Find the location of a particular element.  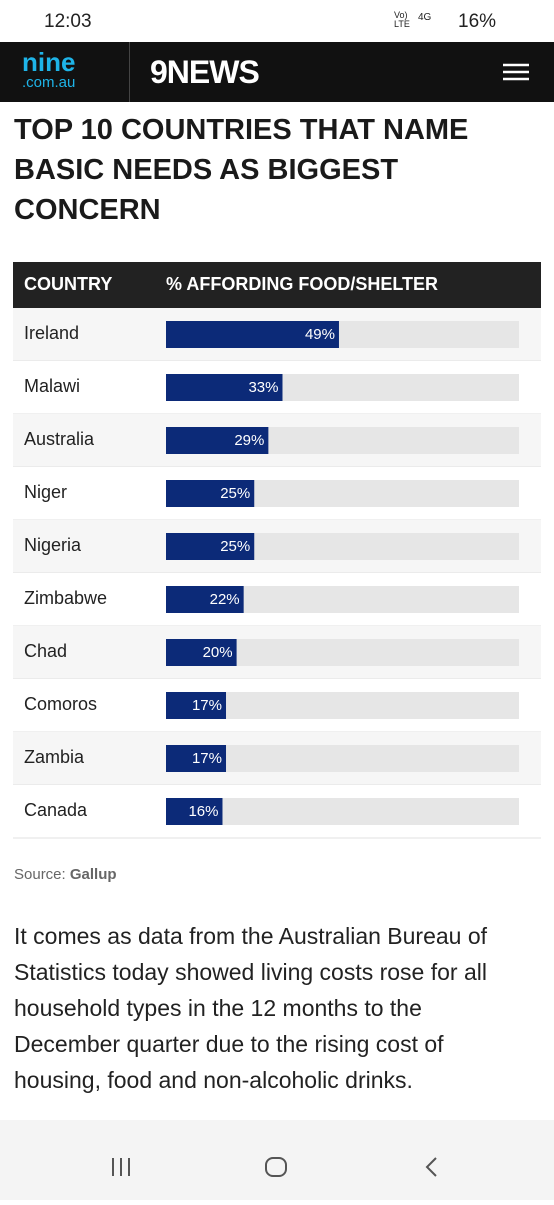

value-label: 16% is located at coordinates (203, 811).